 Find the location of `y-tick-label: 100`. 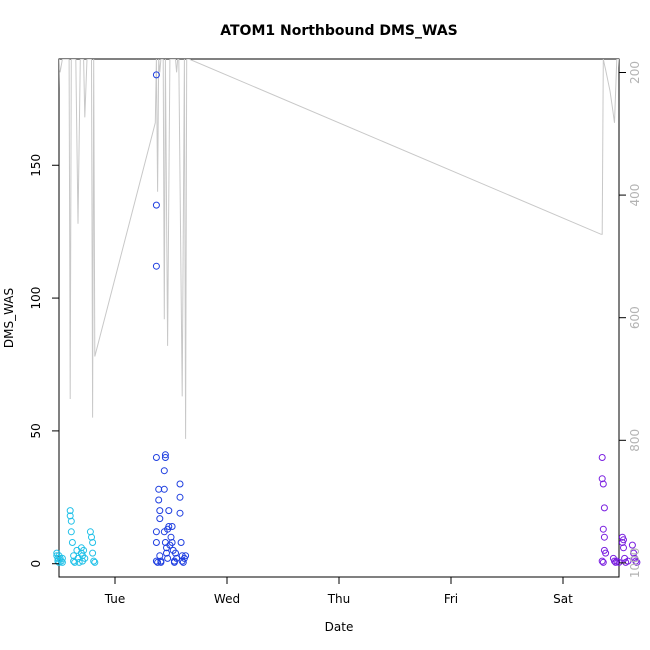

y-tick-label: 100 is located at coordinates (36, 298).